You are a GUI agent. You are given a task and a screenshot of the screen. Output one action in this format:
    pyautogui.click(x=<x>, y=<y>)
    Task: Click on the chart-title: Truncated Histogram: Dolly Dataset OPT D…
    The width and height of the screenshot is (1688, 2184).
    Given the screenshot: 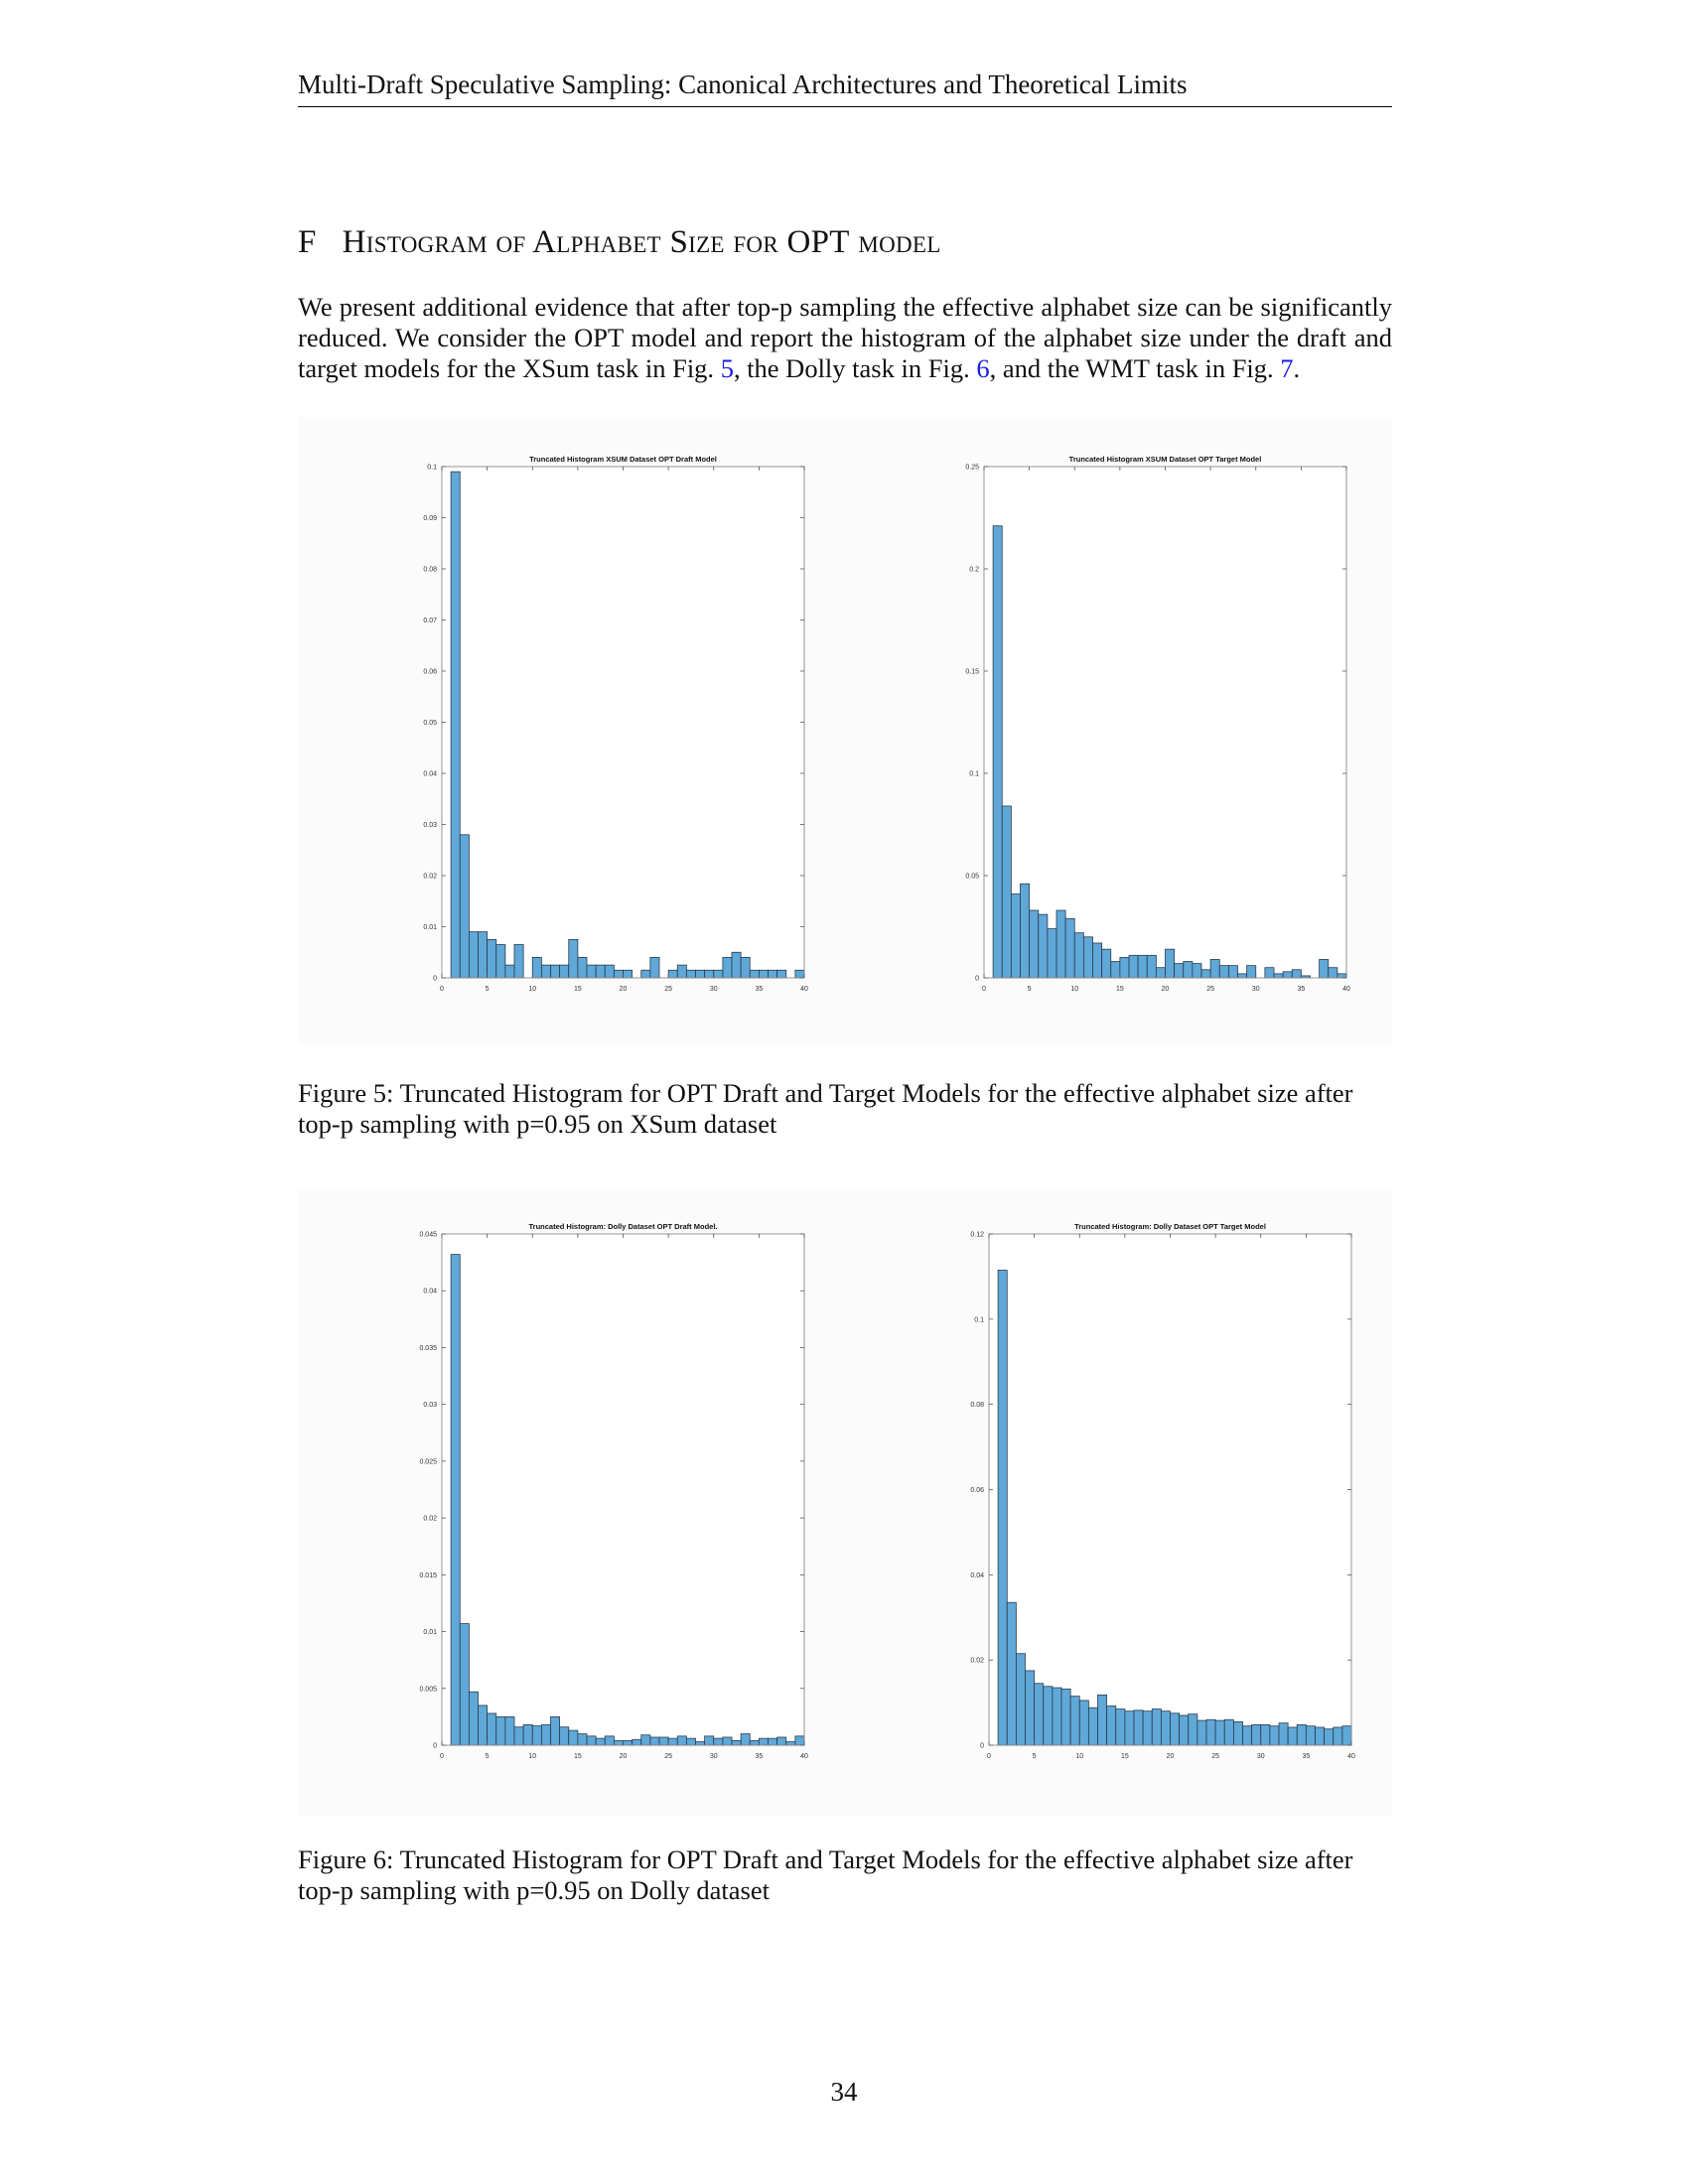 What is the action you would take?
    pyautogui.click(x=622, y=1226)
    